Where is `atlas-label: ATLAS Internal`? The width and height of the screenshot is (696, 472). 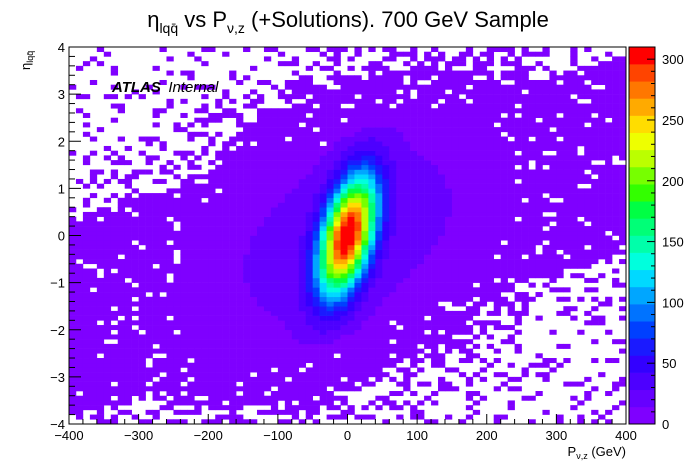
atlas-label: ATLAS Internal is located at coordinates (165, 87).